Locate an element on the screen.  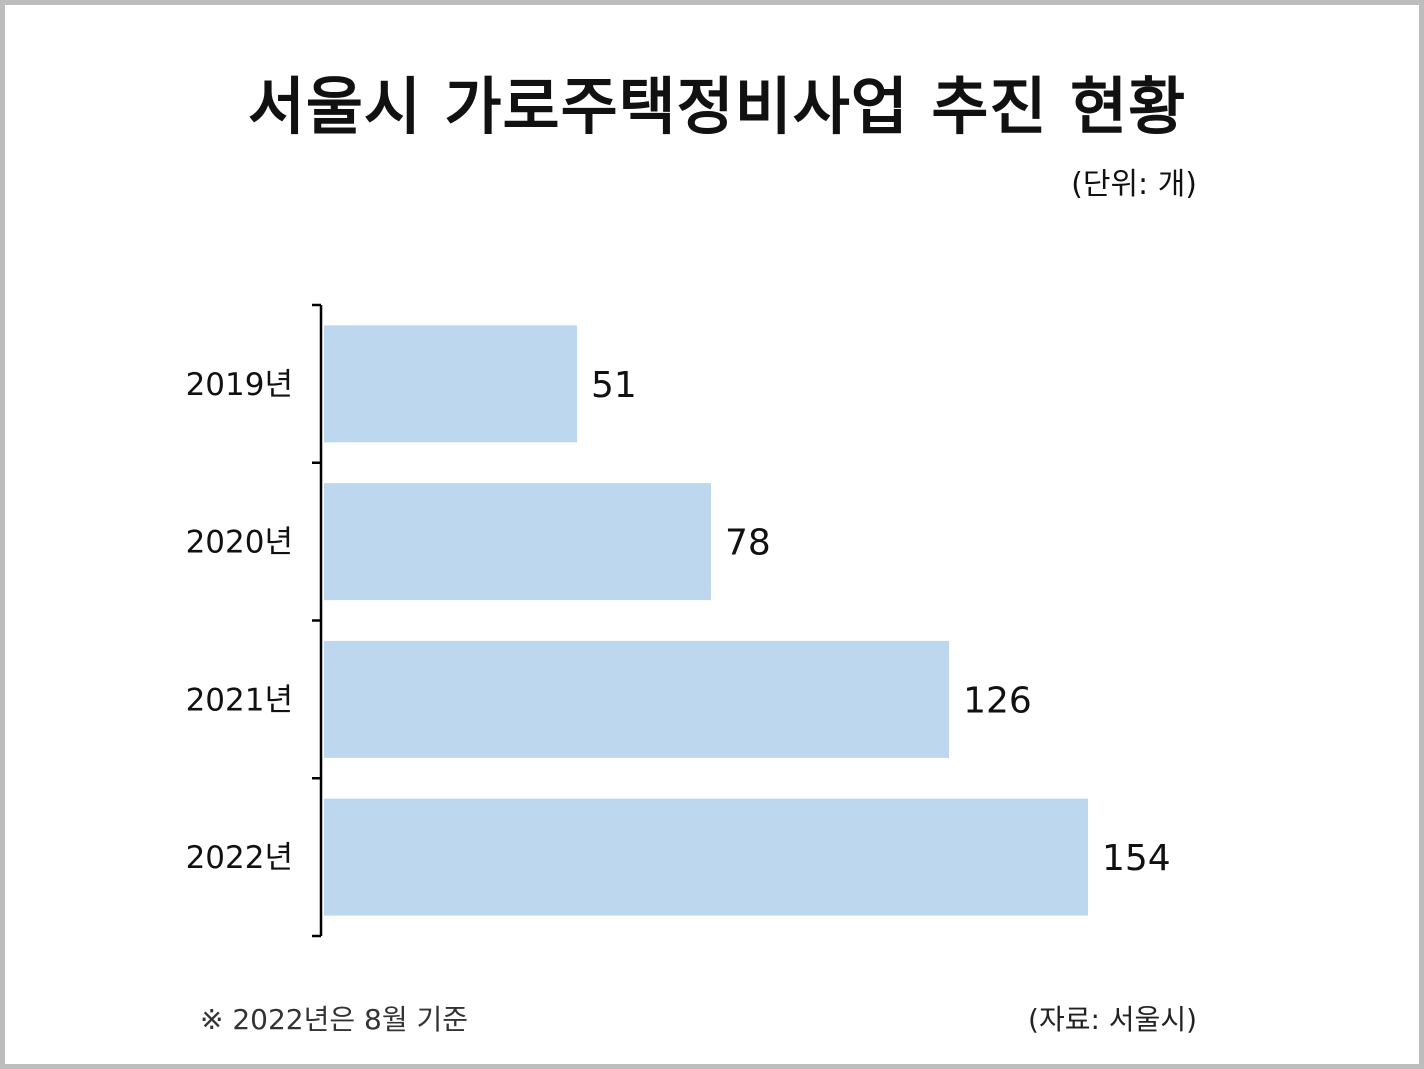
footnote: ※ 2022년은 8월 기준 is located at coordinates (334, 1019).